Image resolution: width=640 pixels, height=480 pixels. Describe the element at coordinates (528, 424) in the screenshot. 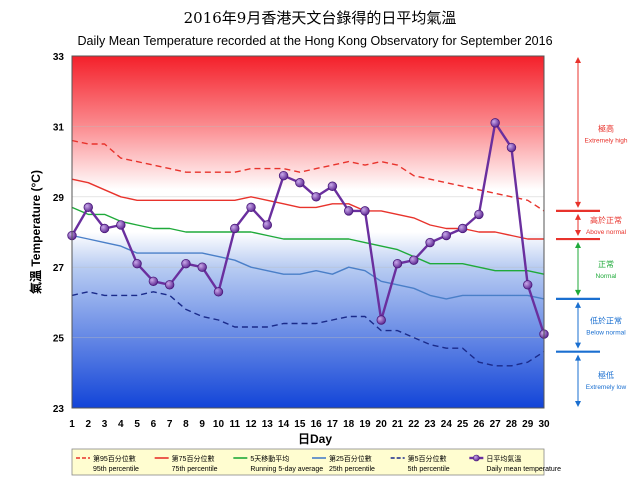

I see `x-tick-label: 29` at that location.